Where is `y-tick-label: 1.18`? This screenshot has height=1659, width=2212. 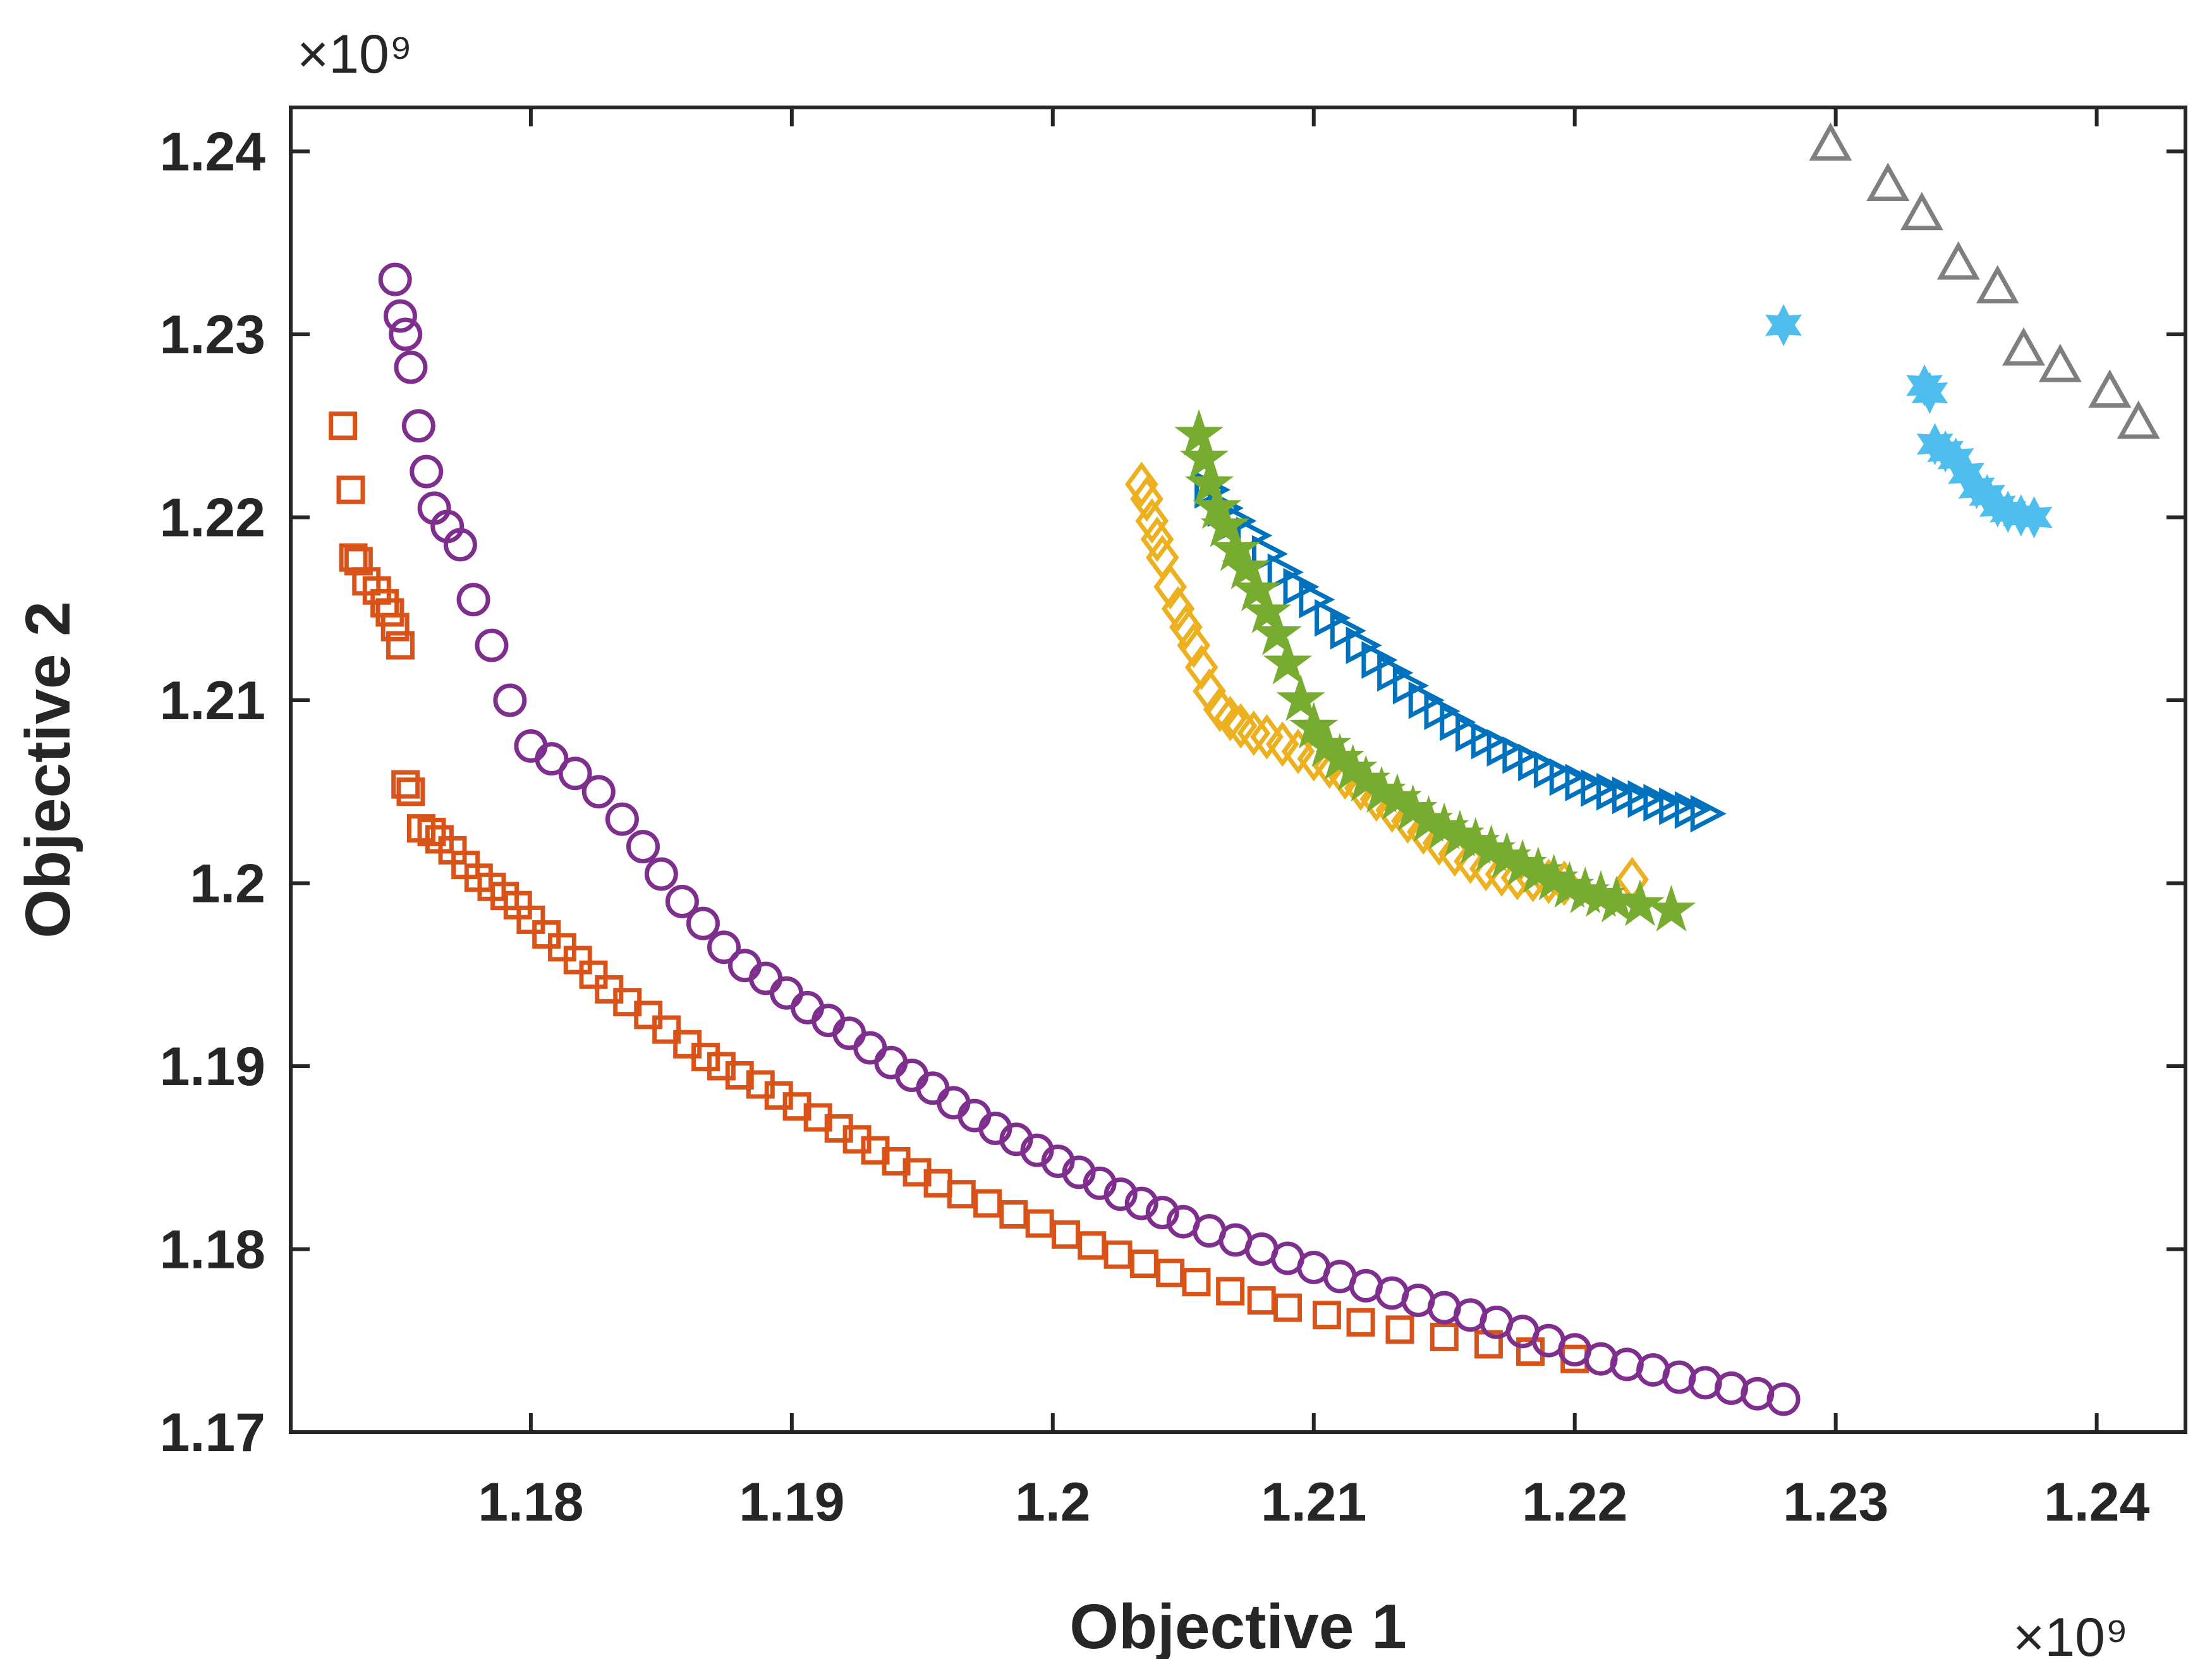
y-tick-label: 1.18 is located at coordinates (212, 1249).